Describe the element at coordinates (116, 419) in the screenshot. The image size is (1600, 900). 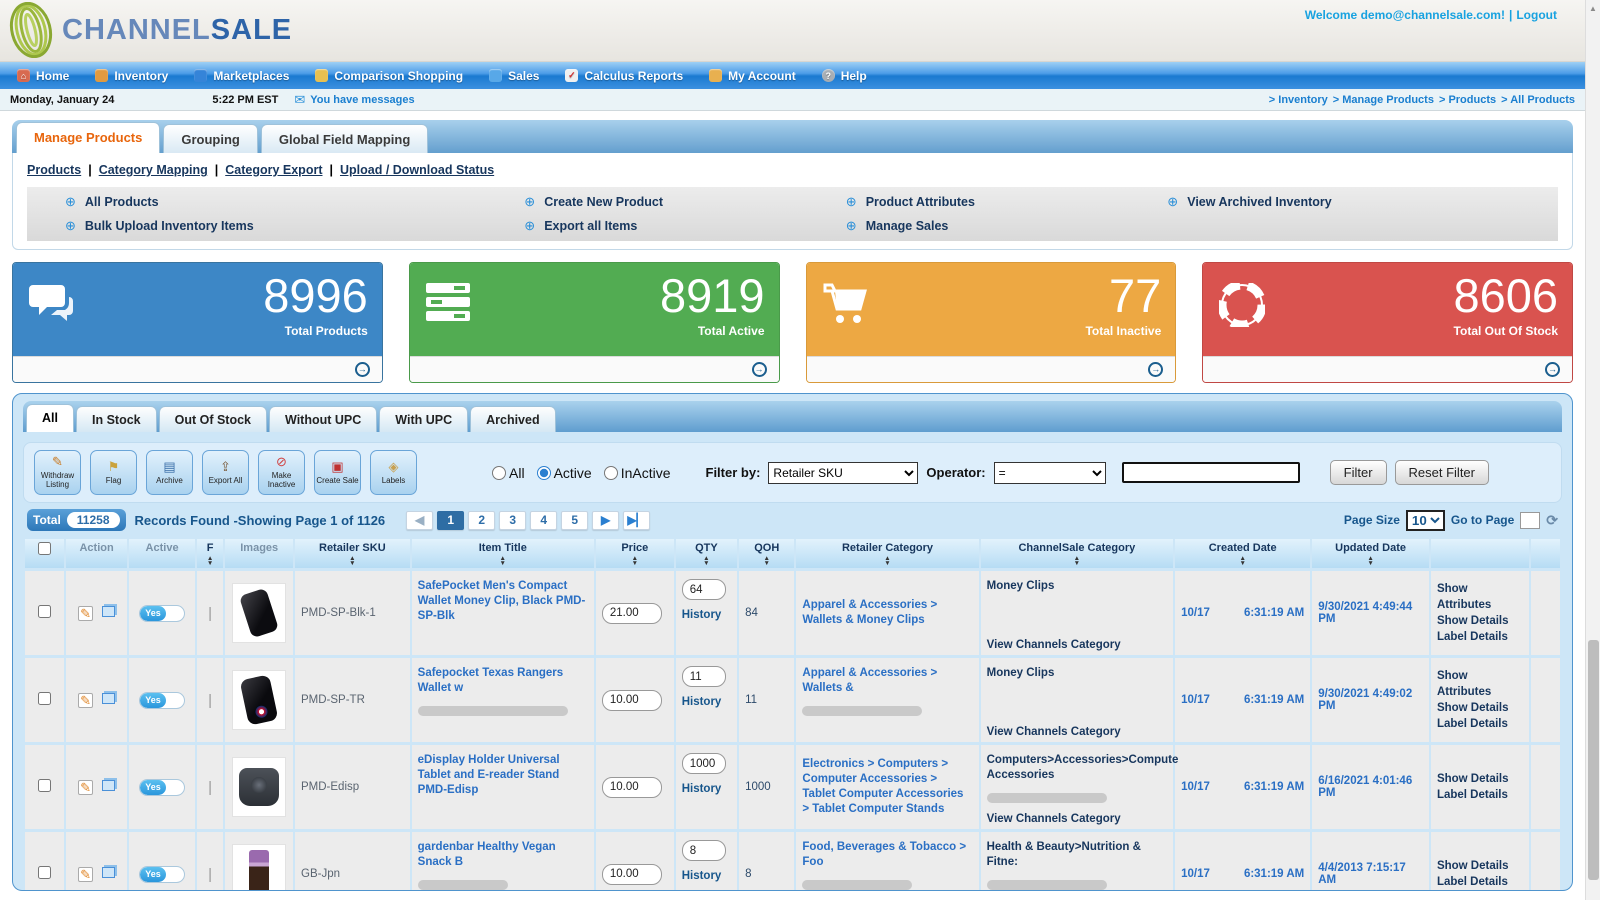
I see `ftab-in-stock: In Stock` at that location.